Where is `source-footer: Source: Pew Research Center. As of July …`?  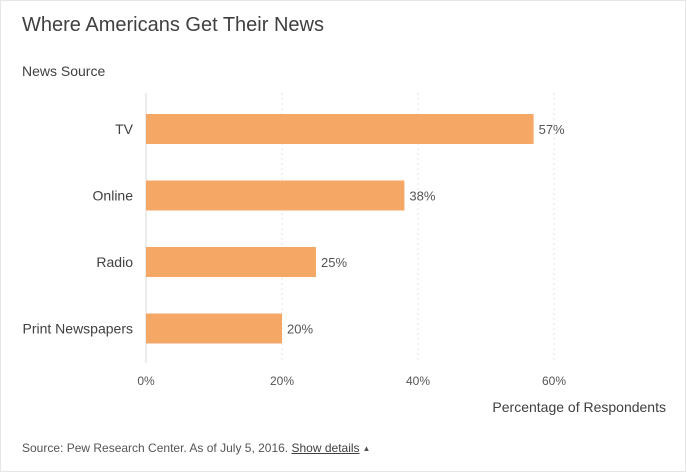 source-footer: Source: Pew Research Center. As of July … is located at coordinates (196, 448).